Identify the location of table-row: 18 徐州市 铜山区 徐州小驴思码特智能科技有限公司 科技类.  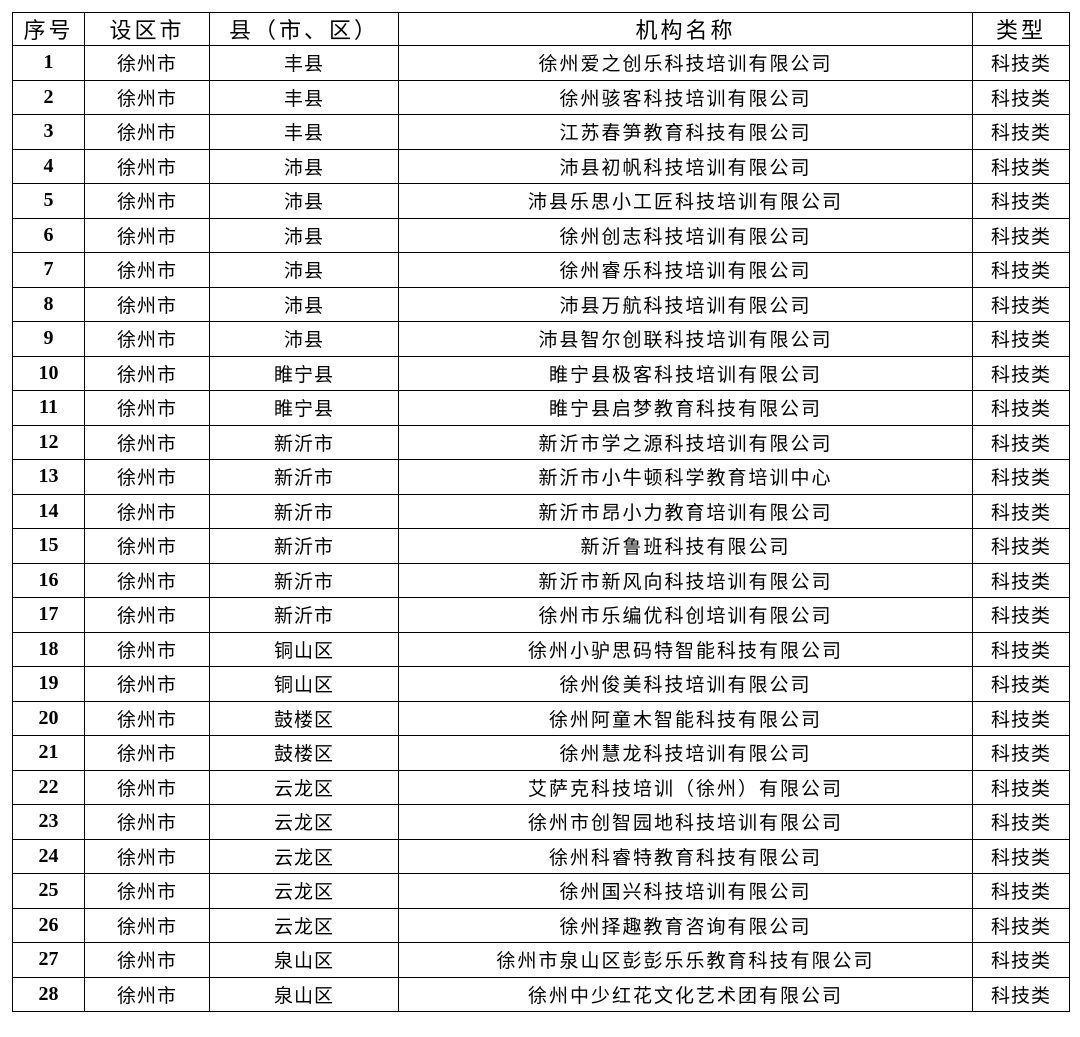
(541, 649).